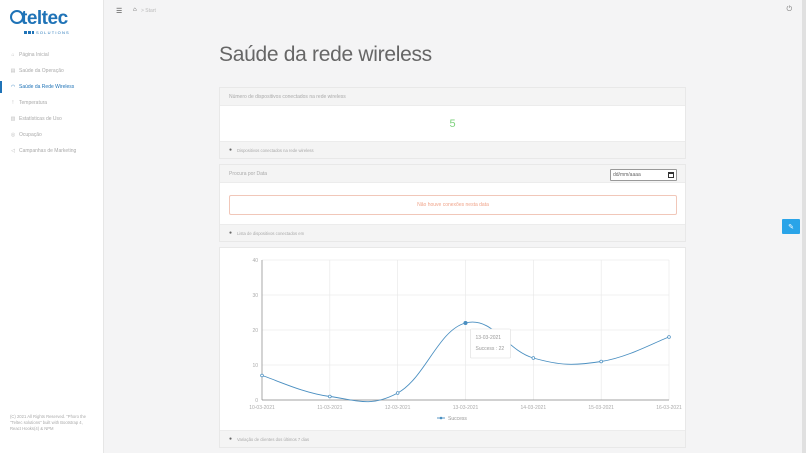 This screenshot has height=453, width=806. Describe the element at coordinates (119, 11) in the screenshot. I see `hamburger-menu-icon: ☰` at that location.